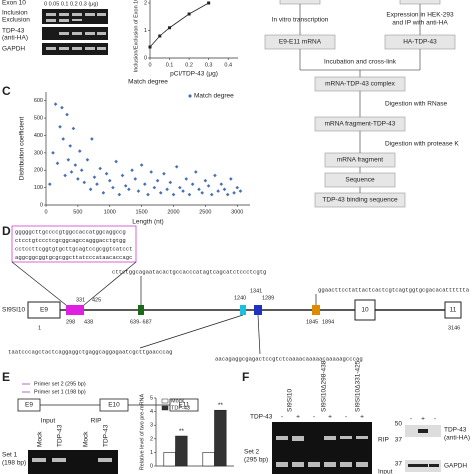  What do you see at coordinates (328, 322) in the screenshot?
I see `position: 1894` at bounding box center [328, 322].